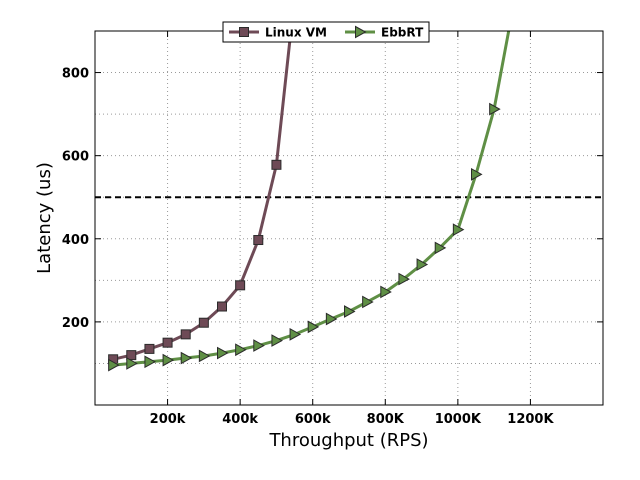 Image resolution: width=640 pixels, height=480 pixels. Describe the element at coordinates (75, 323) in the screenshot. I see `y-tick-label: 200` at that location.